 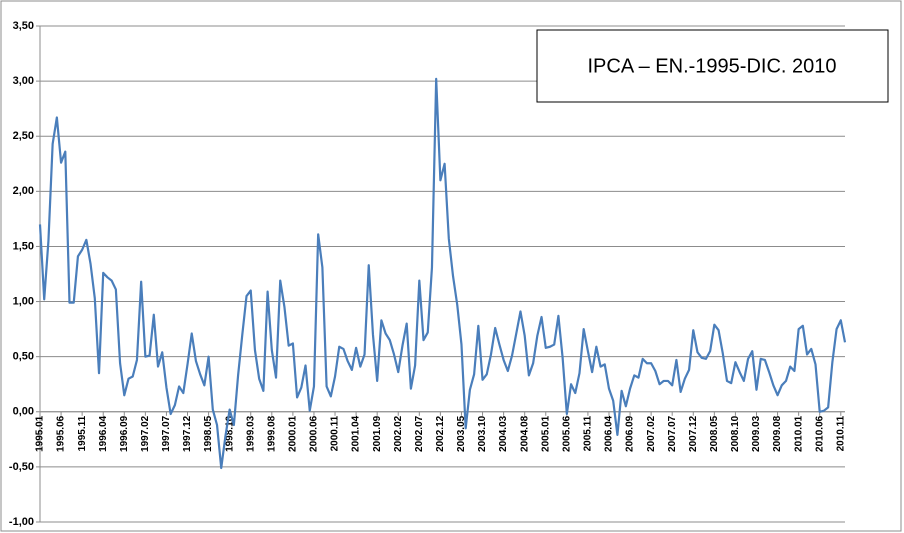 I want to click on x-tick-label: 1998.05, so click(x=208, y=433).